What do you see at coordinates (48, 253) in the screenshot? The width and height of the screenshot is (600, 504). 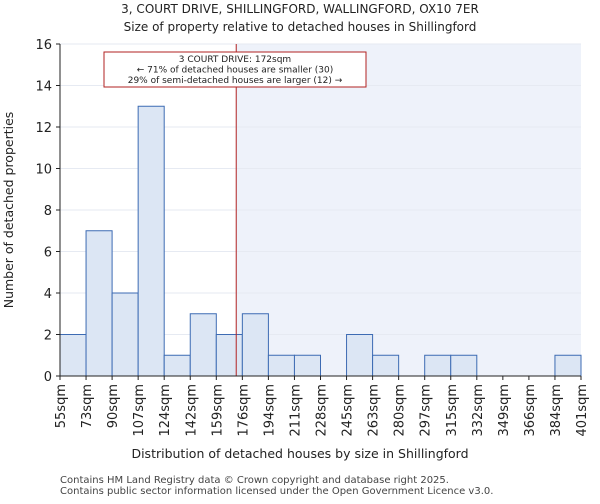 I see `y-tick-label-6: 6` at bounding box center [48, 253].